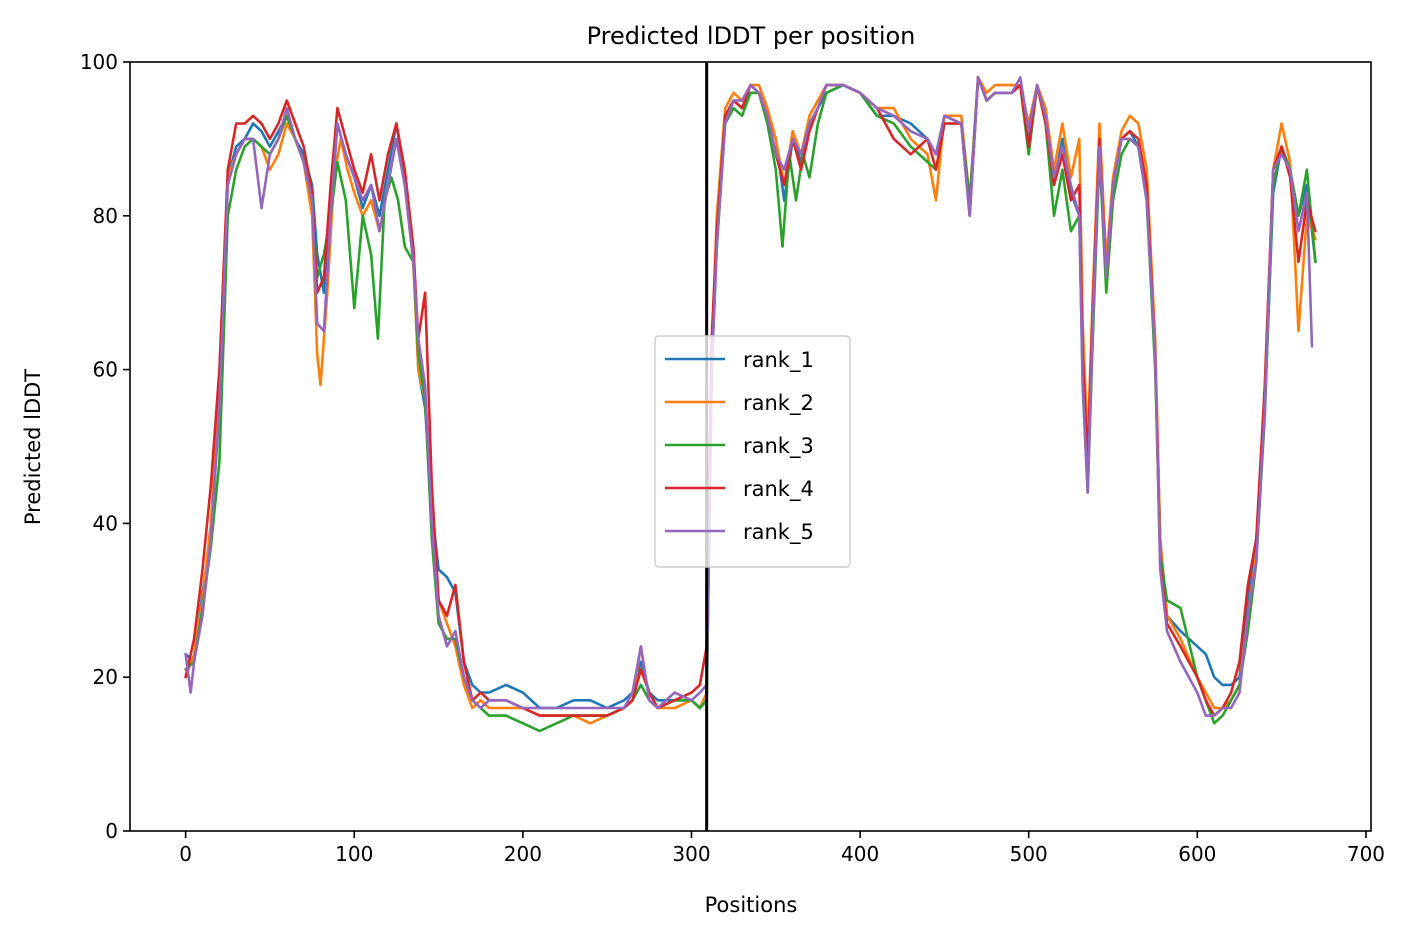 The height and width of the screenshot is (939, 1414). Describe the element at coordinates (105, 216) in the screenshot. I see `y-tick-label: 80` at that location.